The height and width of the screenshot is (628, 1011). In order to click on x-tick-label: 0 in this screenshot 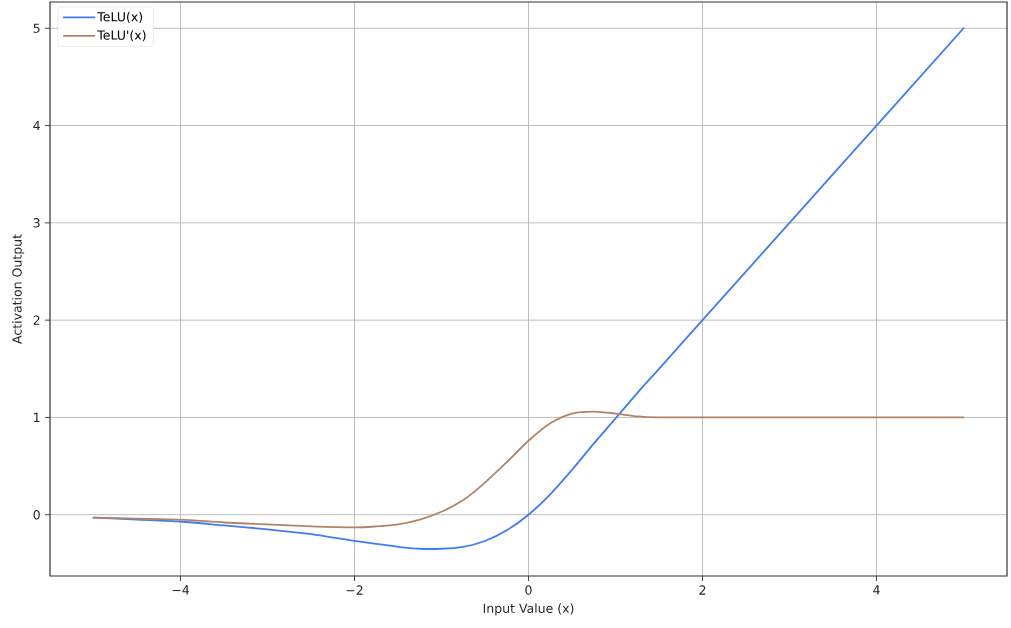, I will do `click(528, 590)`.